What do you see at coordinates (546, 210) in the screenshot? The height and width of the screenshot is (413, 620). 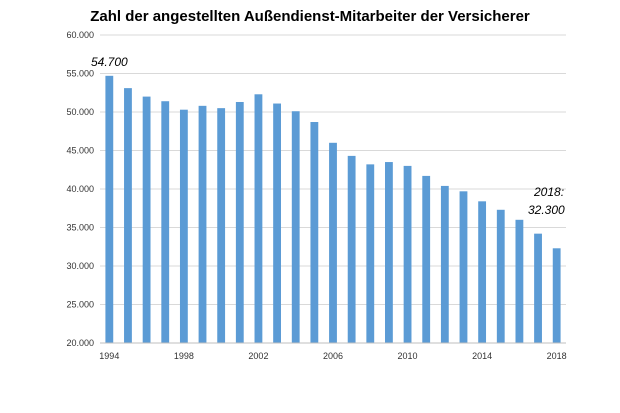 I see `annotation-end-value: 32.300` at bounding box center [546, 210].